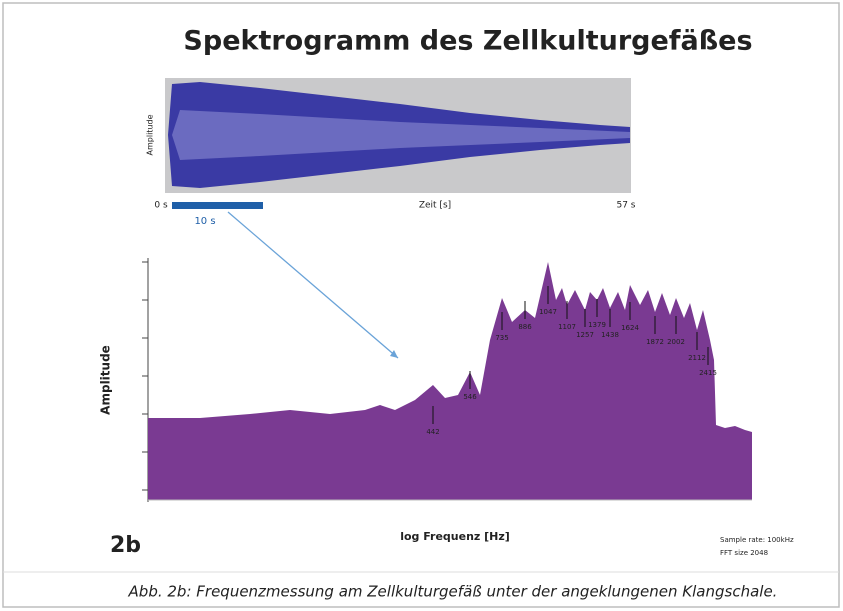  I want to click on spectrum-x-label: log Frequenz [Hz], so click(455, 536).